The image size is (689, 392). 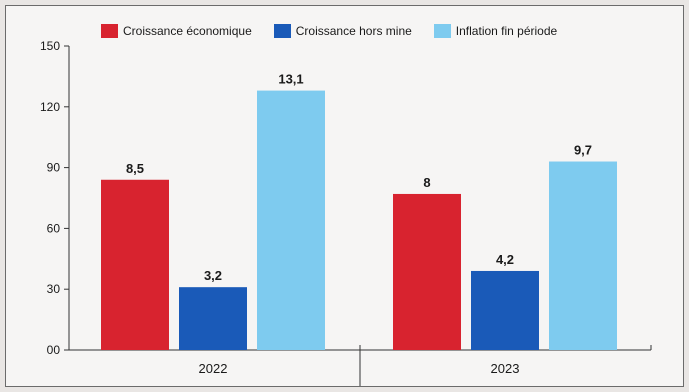 What do you see at coordinates (54, 289) in the screenshot?
I see `y-tick-label: 30` at bounding box center [54, 289].